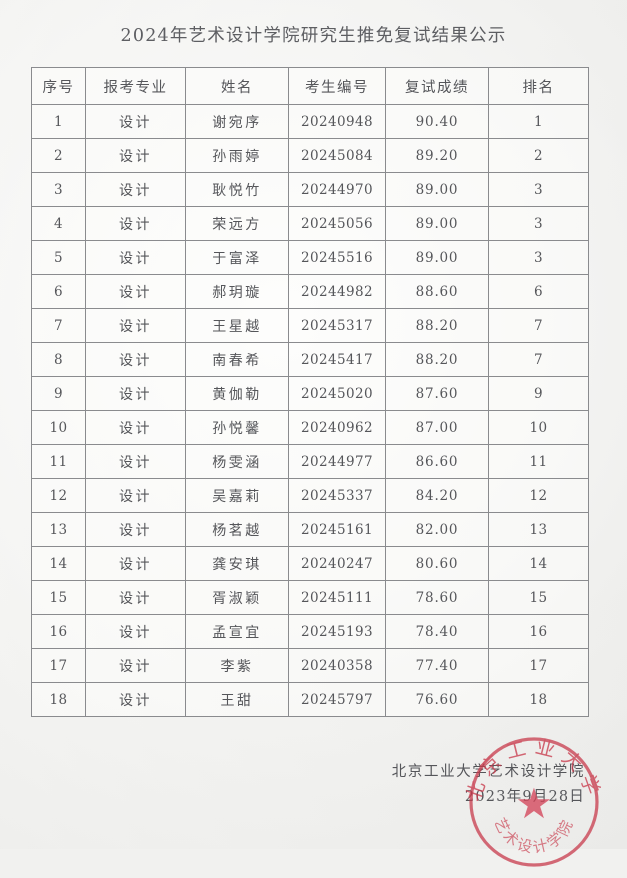  What do you see at coordinates (237, 189) in the screenshot?
I see `cell-name: 耿悦竹` at bounding box center [237, 189].